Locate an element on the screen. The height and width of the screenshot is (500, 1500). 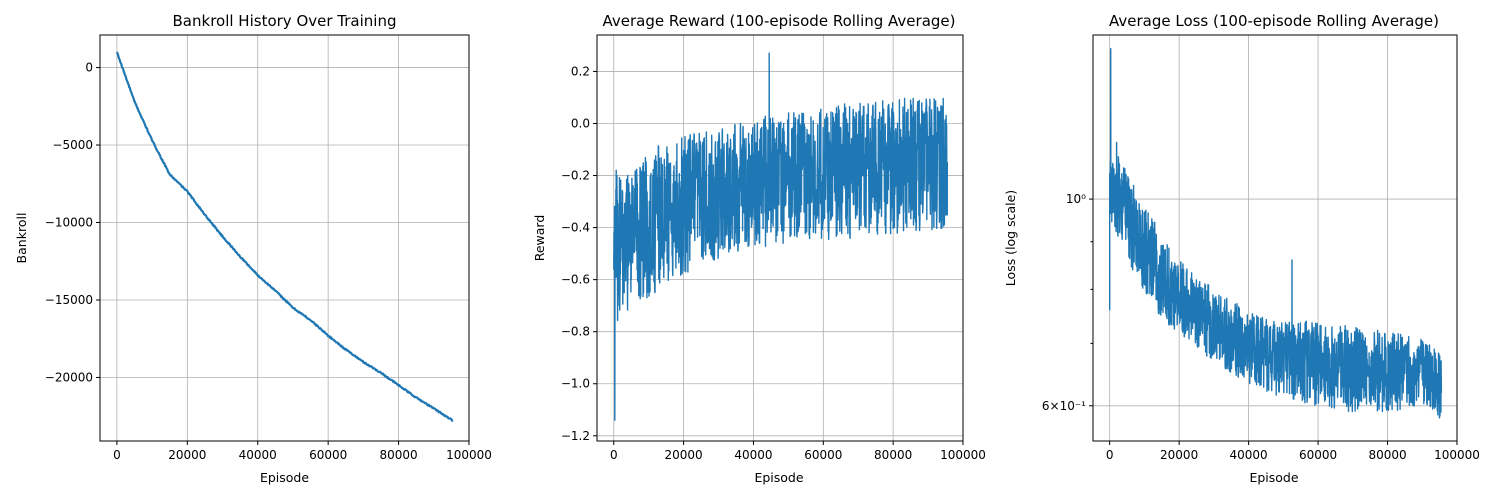
y-tick-label: −5000 is located at coordinates (72, 145).